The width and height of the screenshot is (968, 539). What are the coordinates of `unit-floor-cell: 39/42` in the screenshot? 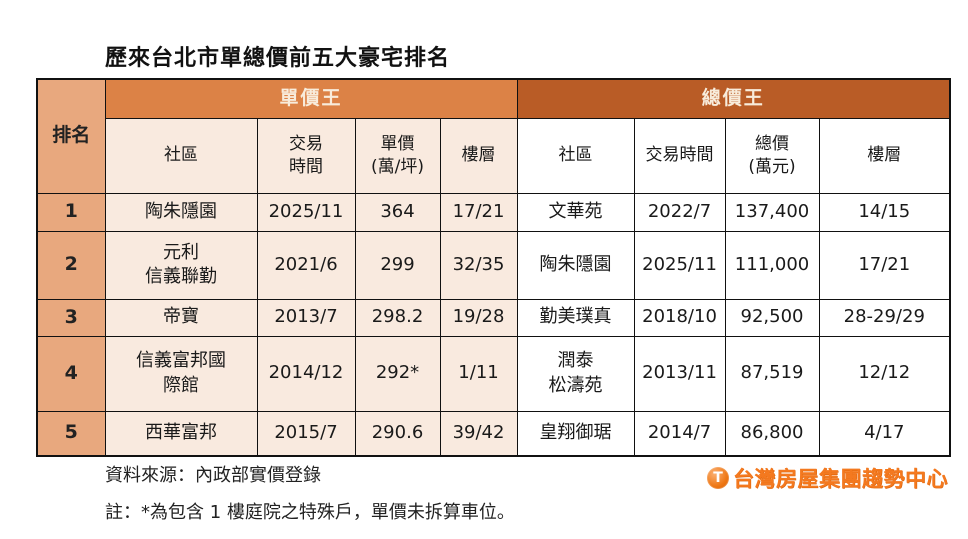 It's located at (478, 433).